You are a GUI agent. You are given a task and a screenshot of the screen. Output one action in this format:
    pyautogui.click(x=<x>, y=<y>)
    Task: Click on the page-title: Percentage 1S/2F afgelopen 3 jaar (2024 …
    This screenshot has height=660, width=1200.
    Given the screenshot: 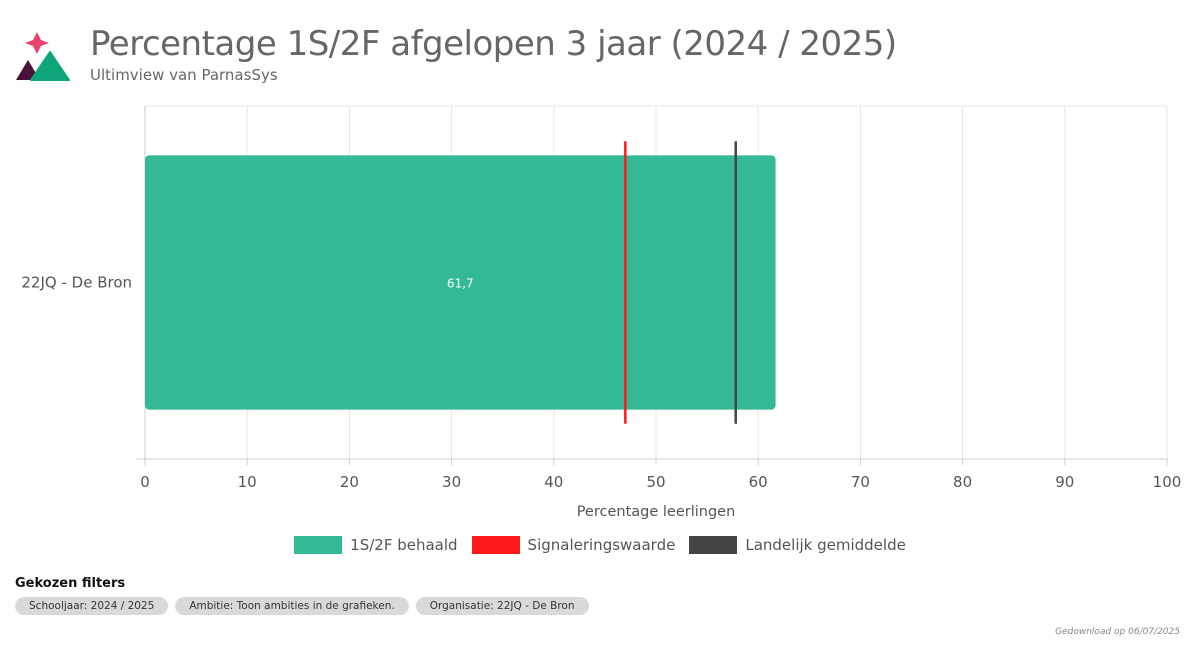 What is the action you would take?
    pyautogui.click(x=493, y=44)
    